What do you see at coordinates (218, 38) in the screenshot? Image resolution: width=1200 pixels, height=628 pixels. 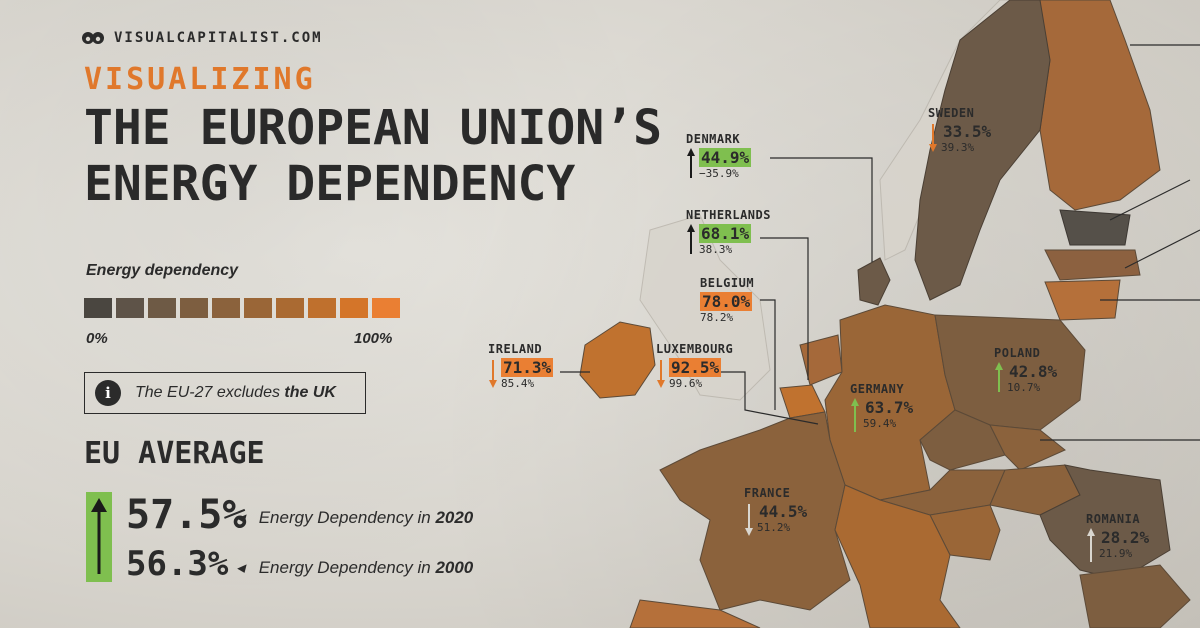 I see `brand-name: VISUALCAPITALIST.COM` at bounding box center [218, 38].